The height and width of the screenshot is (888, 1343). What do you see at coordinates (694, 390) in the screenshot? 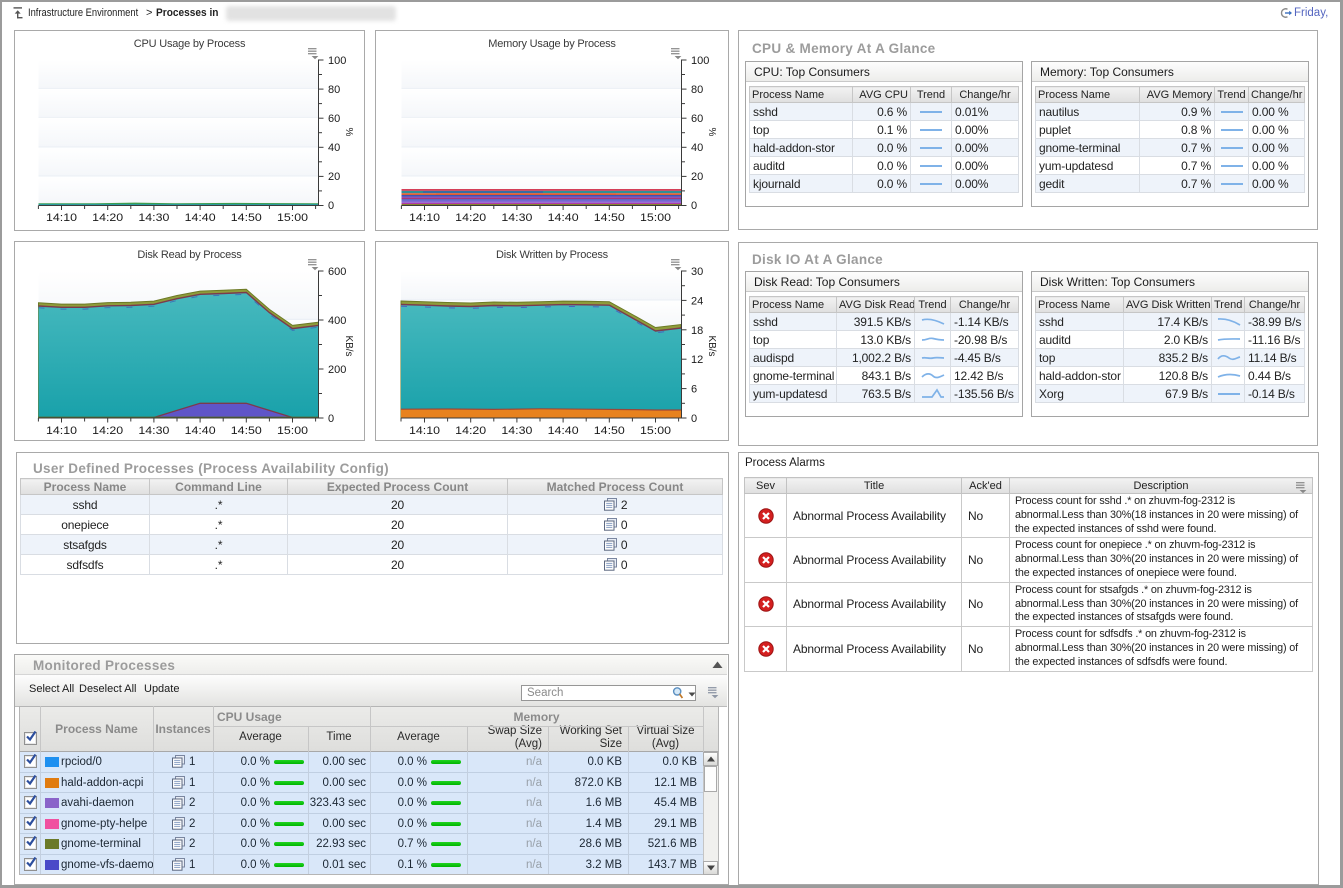
I see `svg-text: 6` at bounding box center [694, 390].